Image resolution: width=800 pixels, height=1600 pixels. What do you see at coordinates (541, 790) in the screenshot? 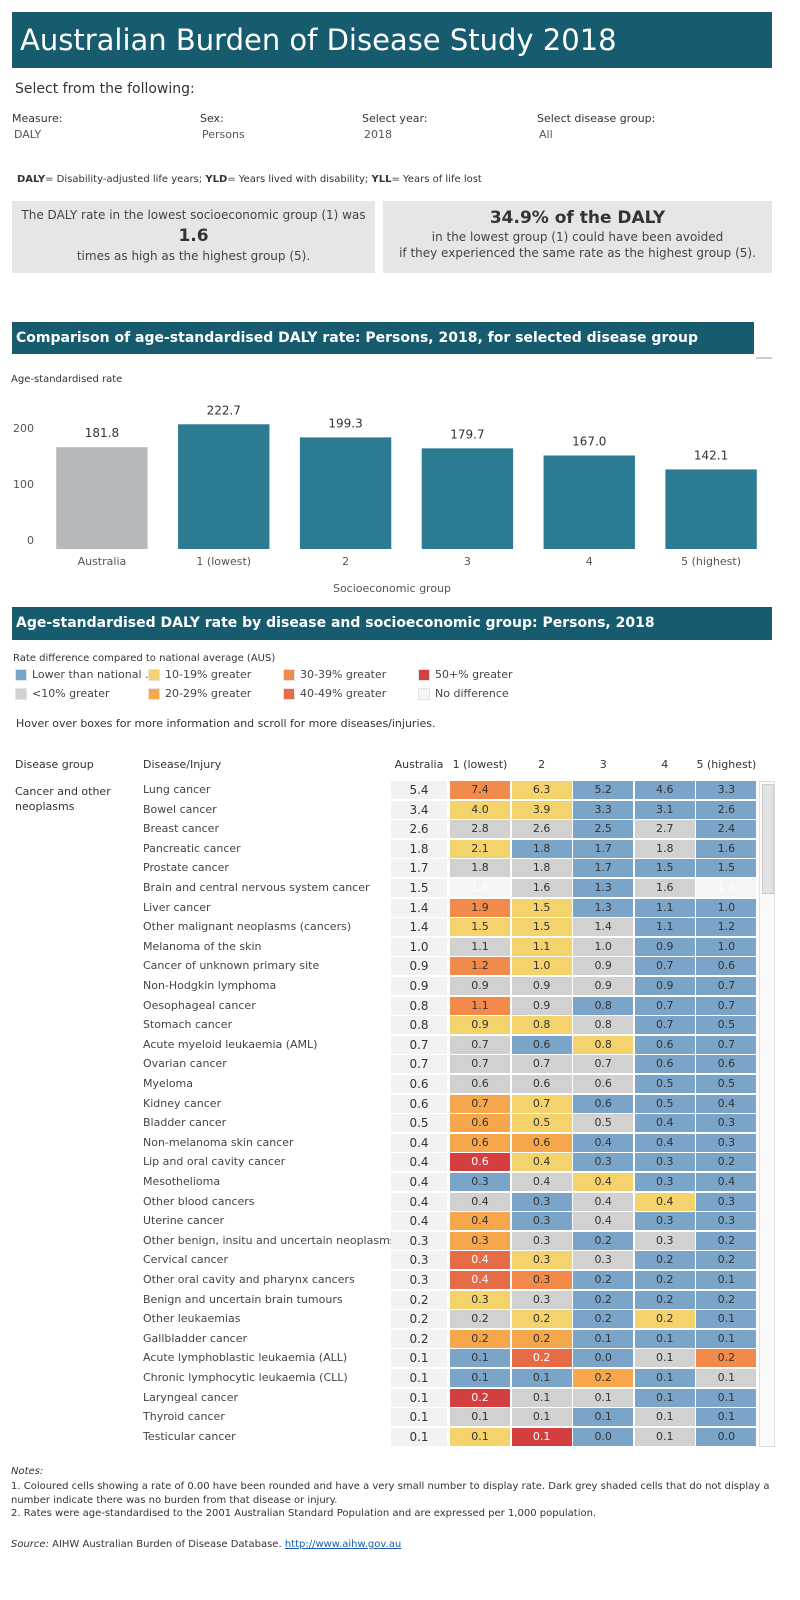
I see `heat-cell: 6.3` at bounding box center [541, 790].